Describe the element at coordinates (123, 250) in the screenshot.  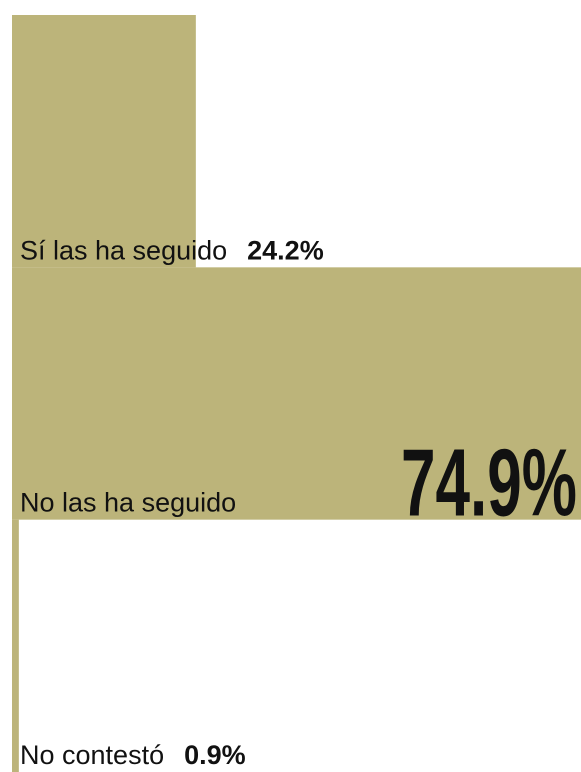
I see `category-label: Sí las ha seguido` at that location.